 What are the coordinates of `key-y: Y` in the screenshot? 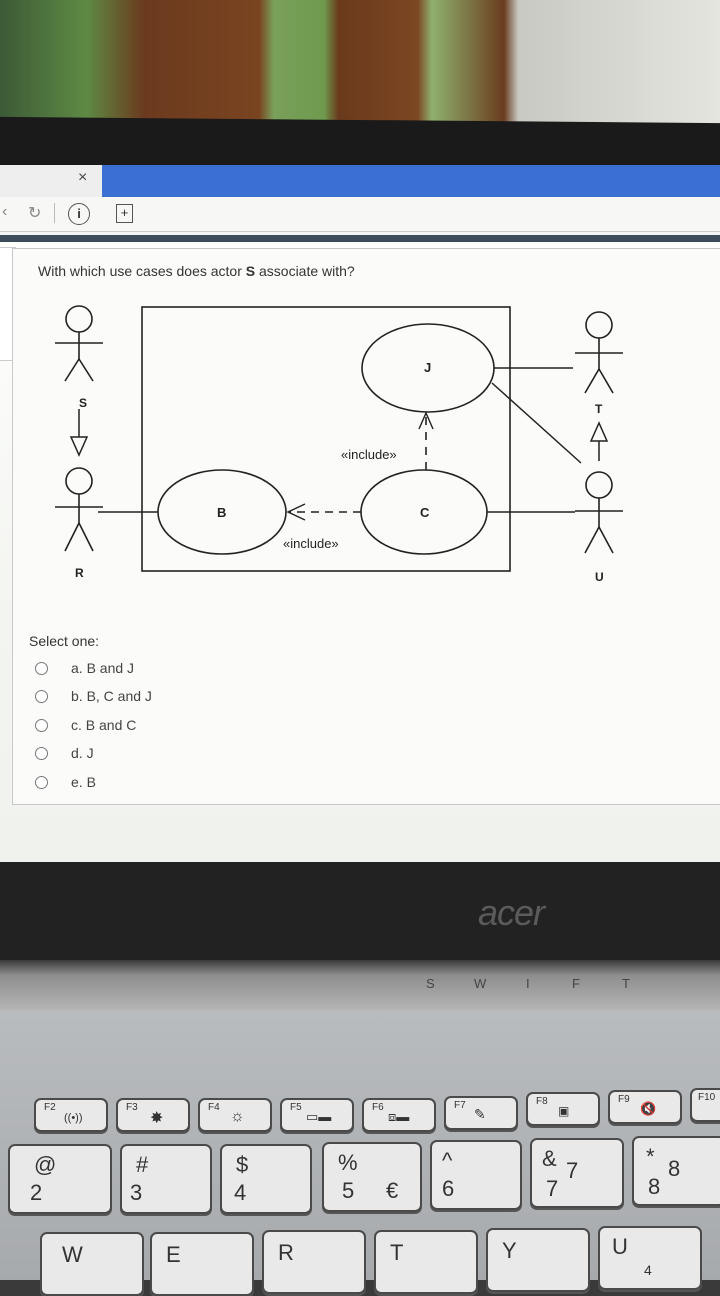 It's located at (538, 1260).